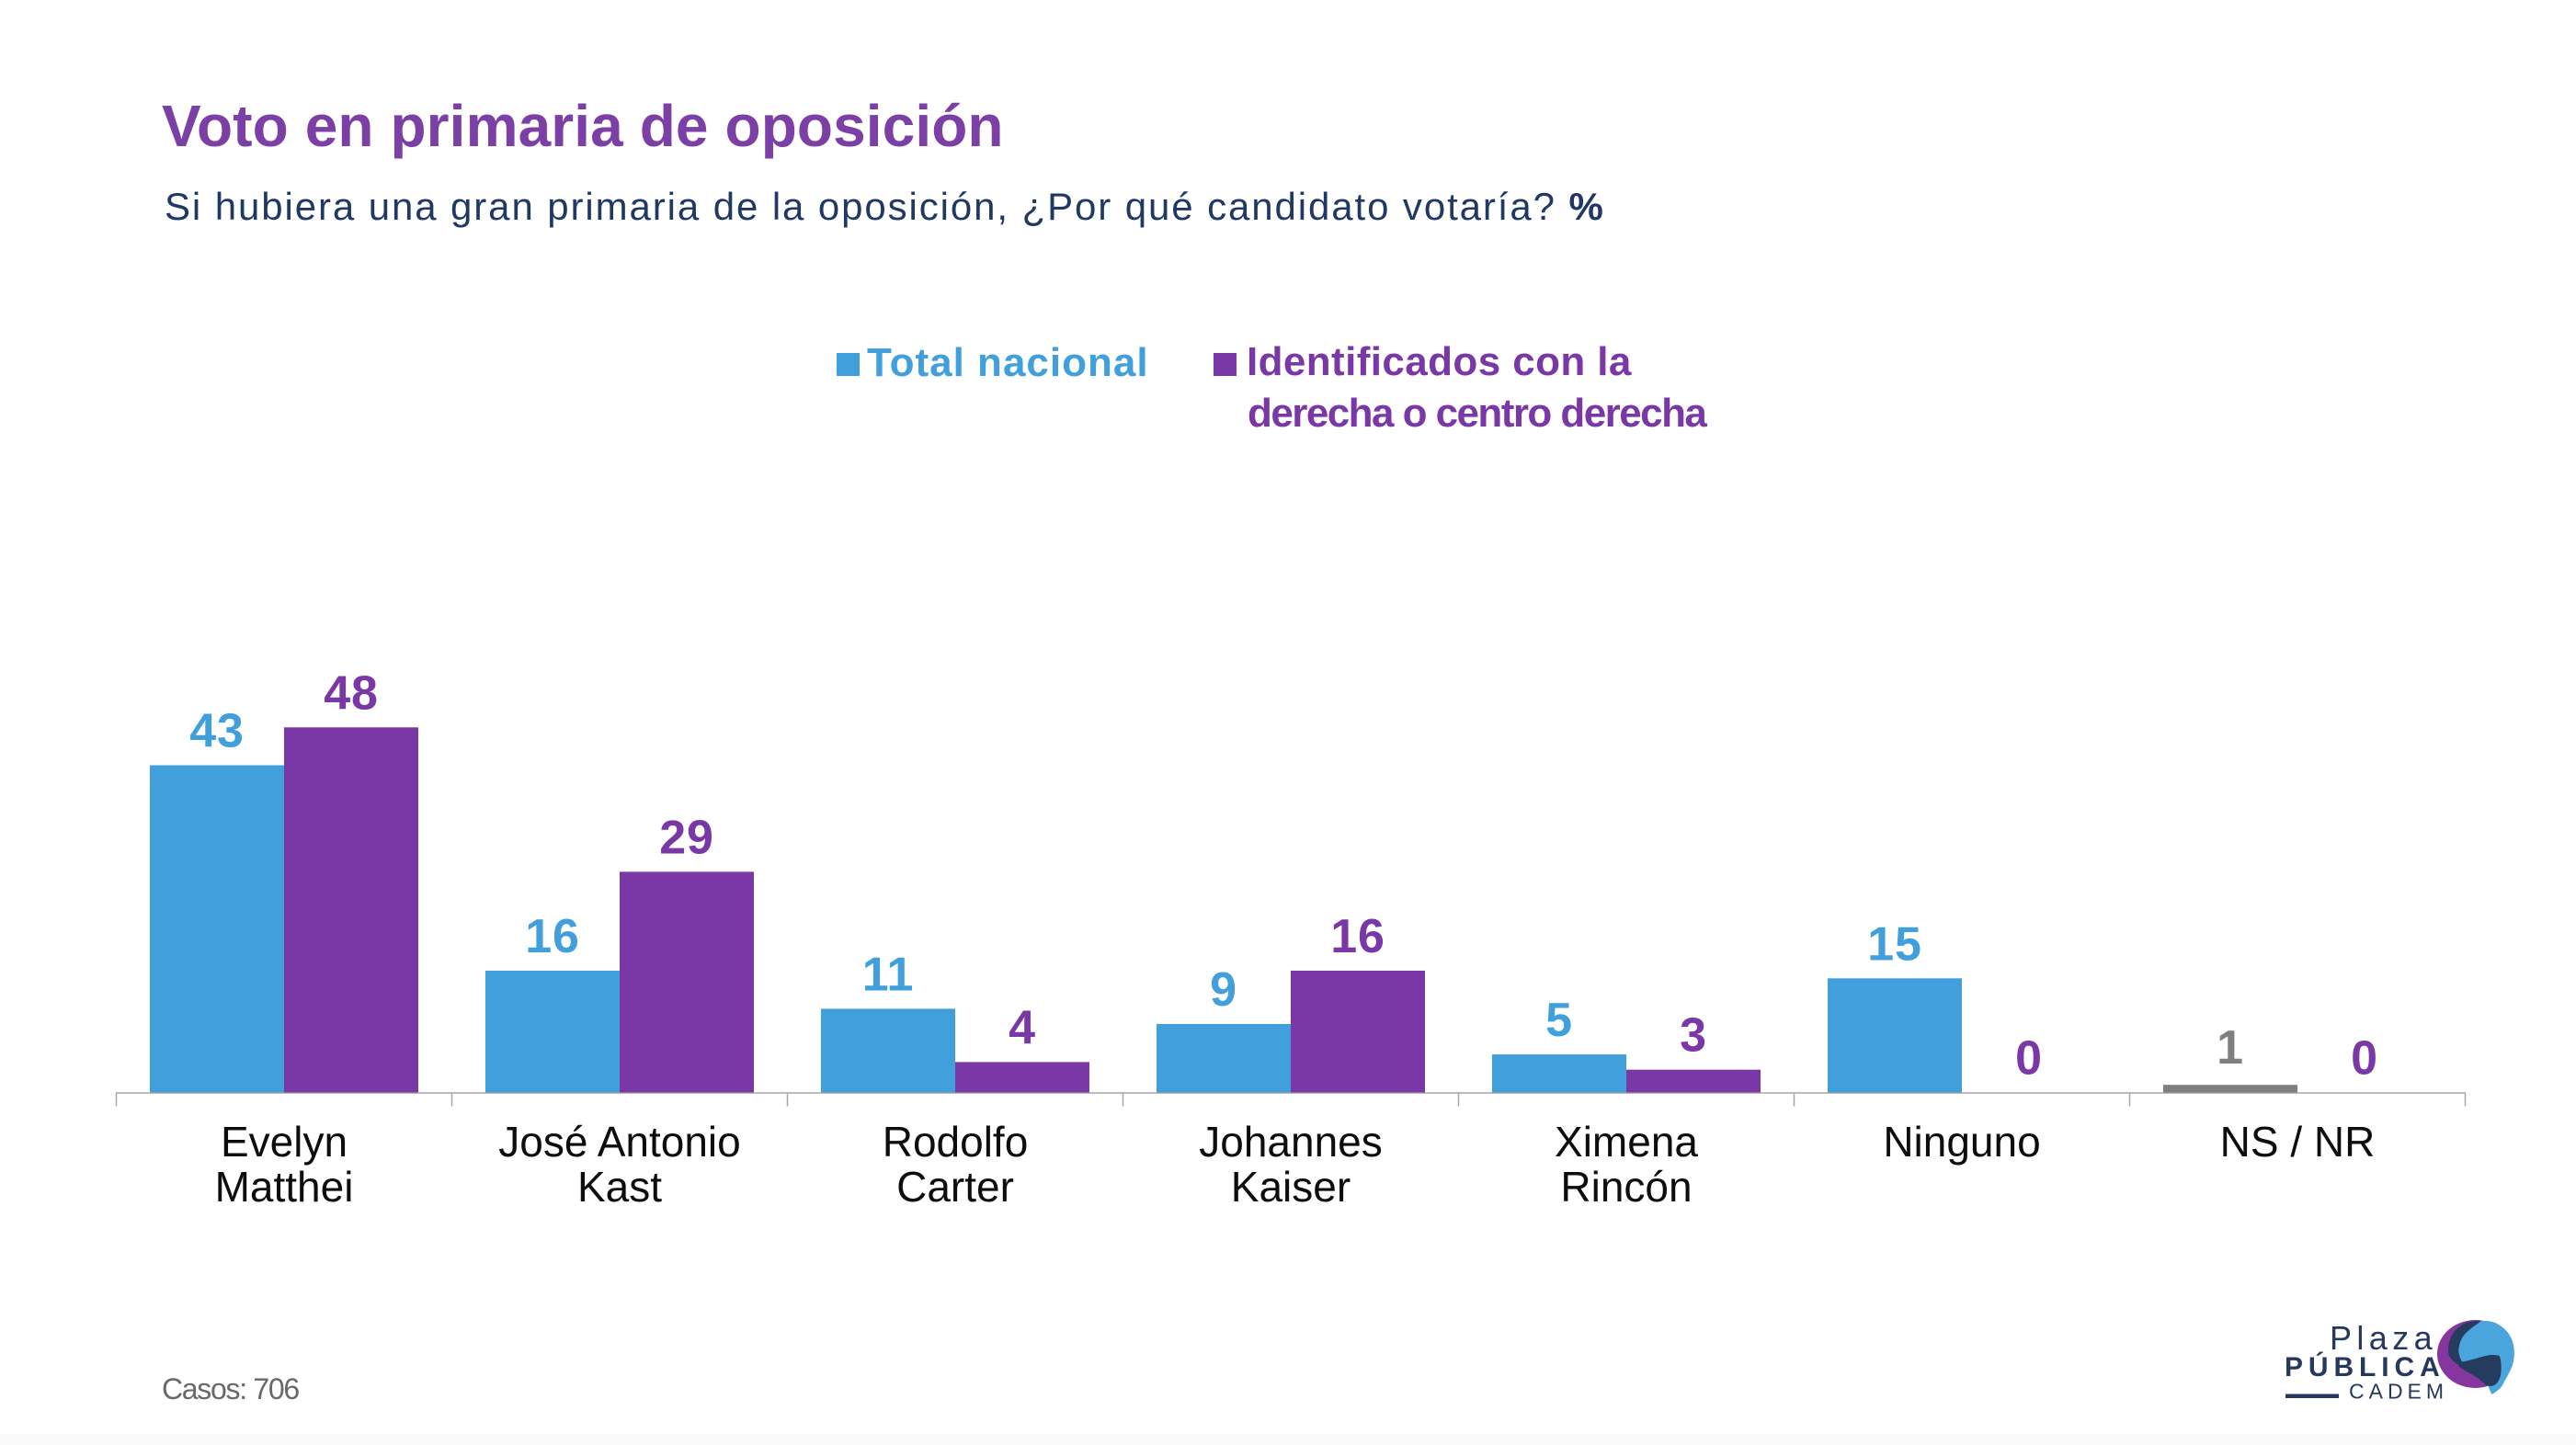  Describe the element at coordinates (1223, 990) in the screenshot. I see `svg-text: 9` at that location.